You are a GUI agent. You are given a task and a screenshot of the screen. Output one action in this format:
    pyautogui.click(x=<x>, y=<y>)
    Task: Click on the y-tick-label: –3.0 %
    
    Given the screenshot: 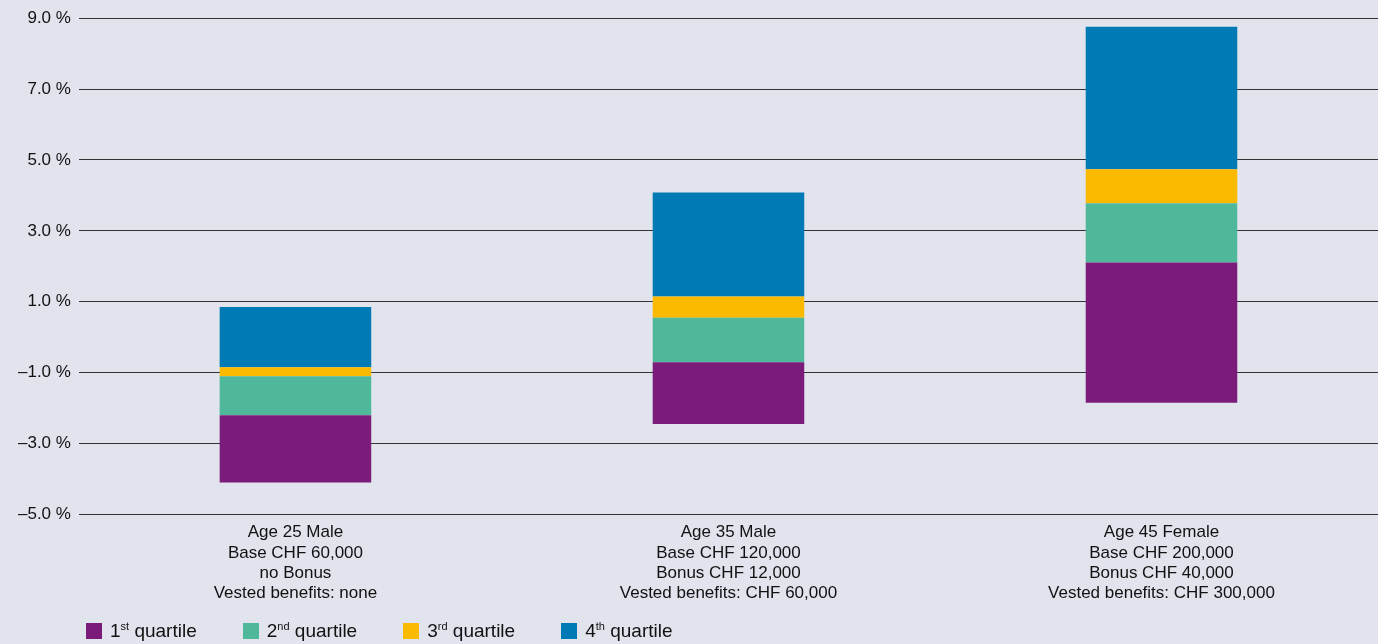 What is the action you would take?
    pyautogui.click(x=44, y=443)
    